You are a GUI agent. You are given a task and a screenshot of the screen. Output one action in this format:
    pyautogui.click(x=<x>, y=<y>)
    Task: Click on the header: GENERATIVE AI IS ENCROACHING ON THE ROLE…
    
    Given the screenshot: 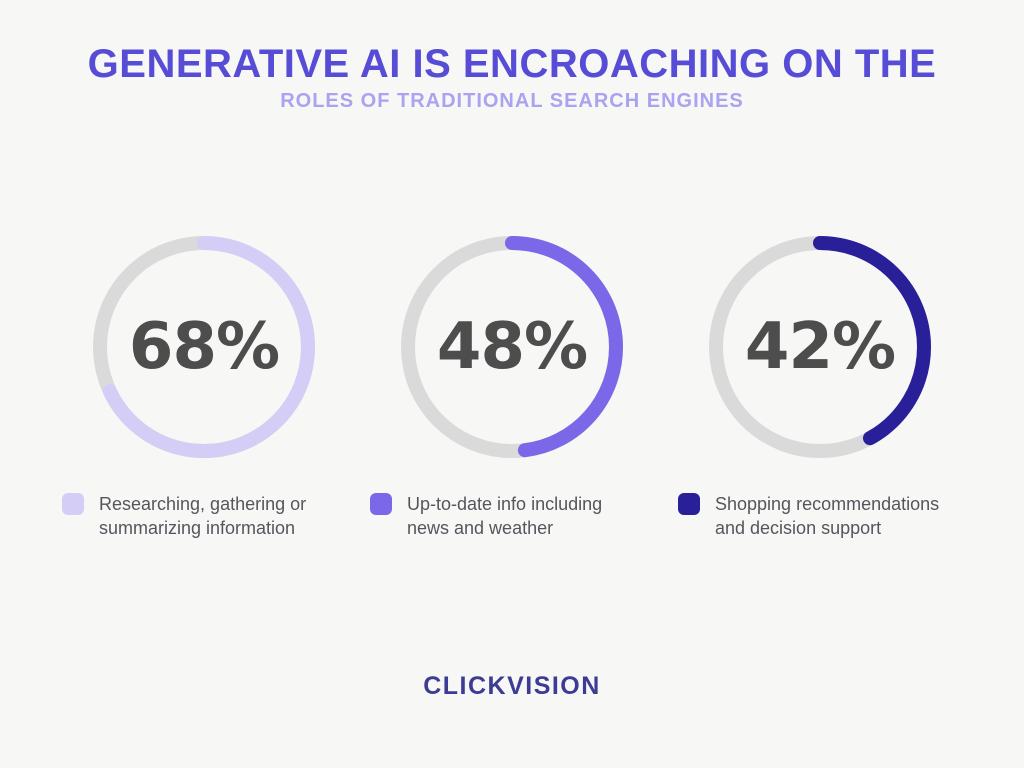 What is the action you would take?
    pyautogui.click(x=512, y=56)
    